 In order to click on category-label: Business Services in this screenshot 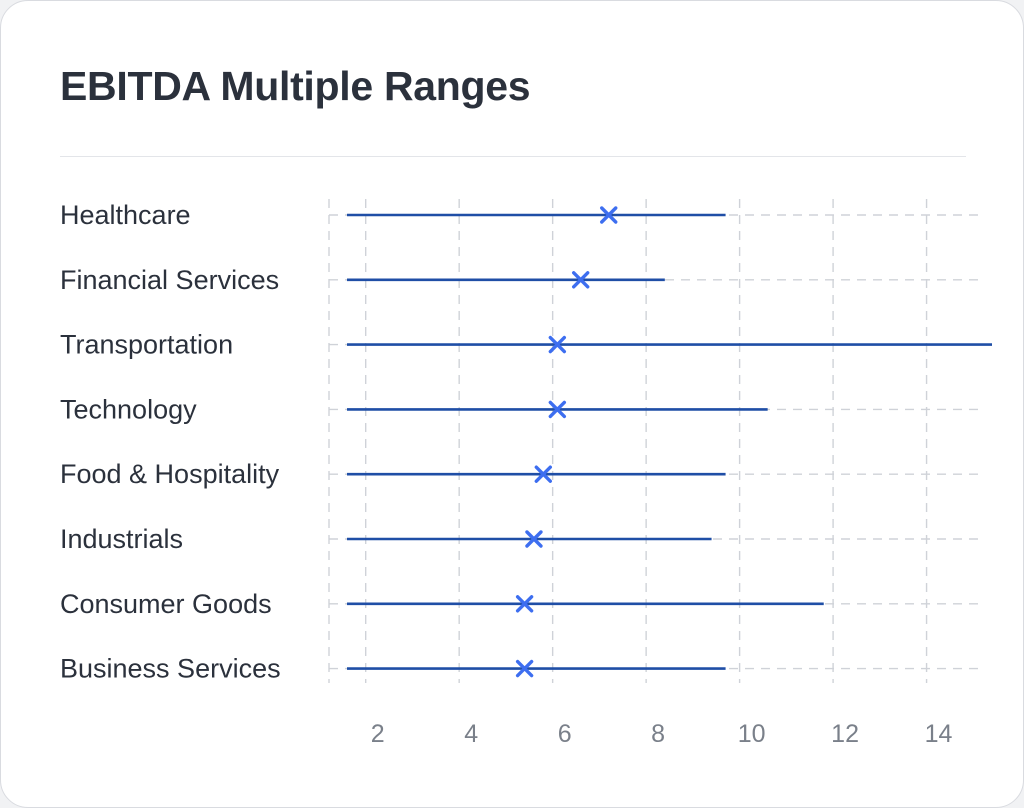, I will do `click(170, 669)`.